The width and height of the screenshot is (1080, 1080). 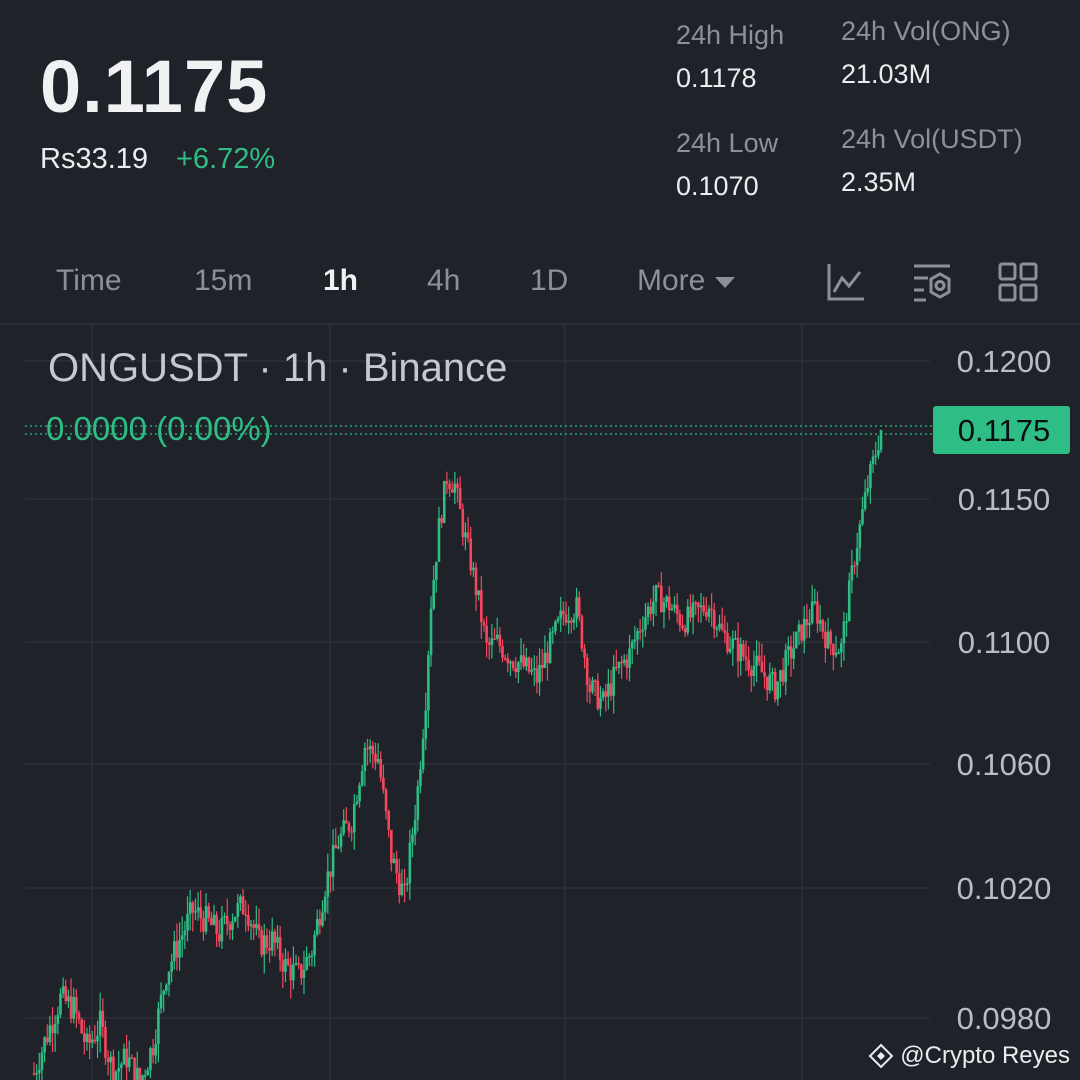 What do you see at coordinates (549, 280) in the screenshot?
I see `tab-1d: 1D` at bounding box center [549, 280].